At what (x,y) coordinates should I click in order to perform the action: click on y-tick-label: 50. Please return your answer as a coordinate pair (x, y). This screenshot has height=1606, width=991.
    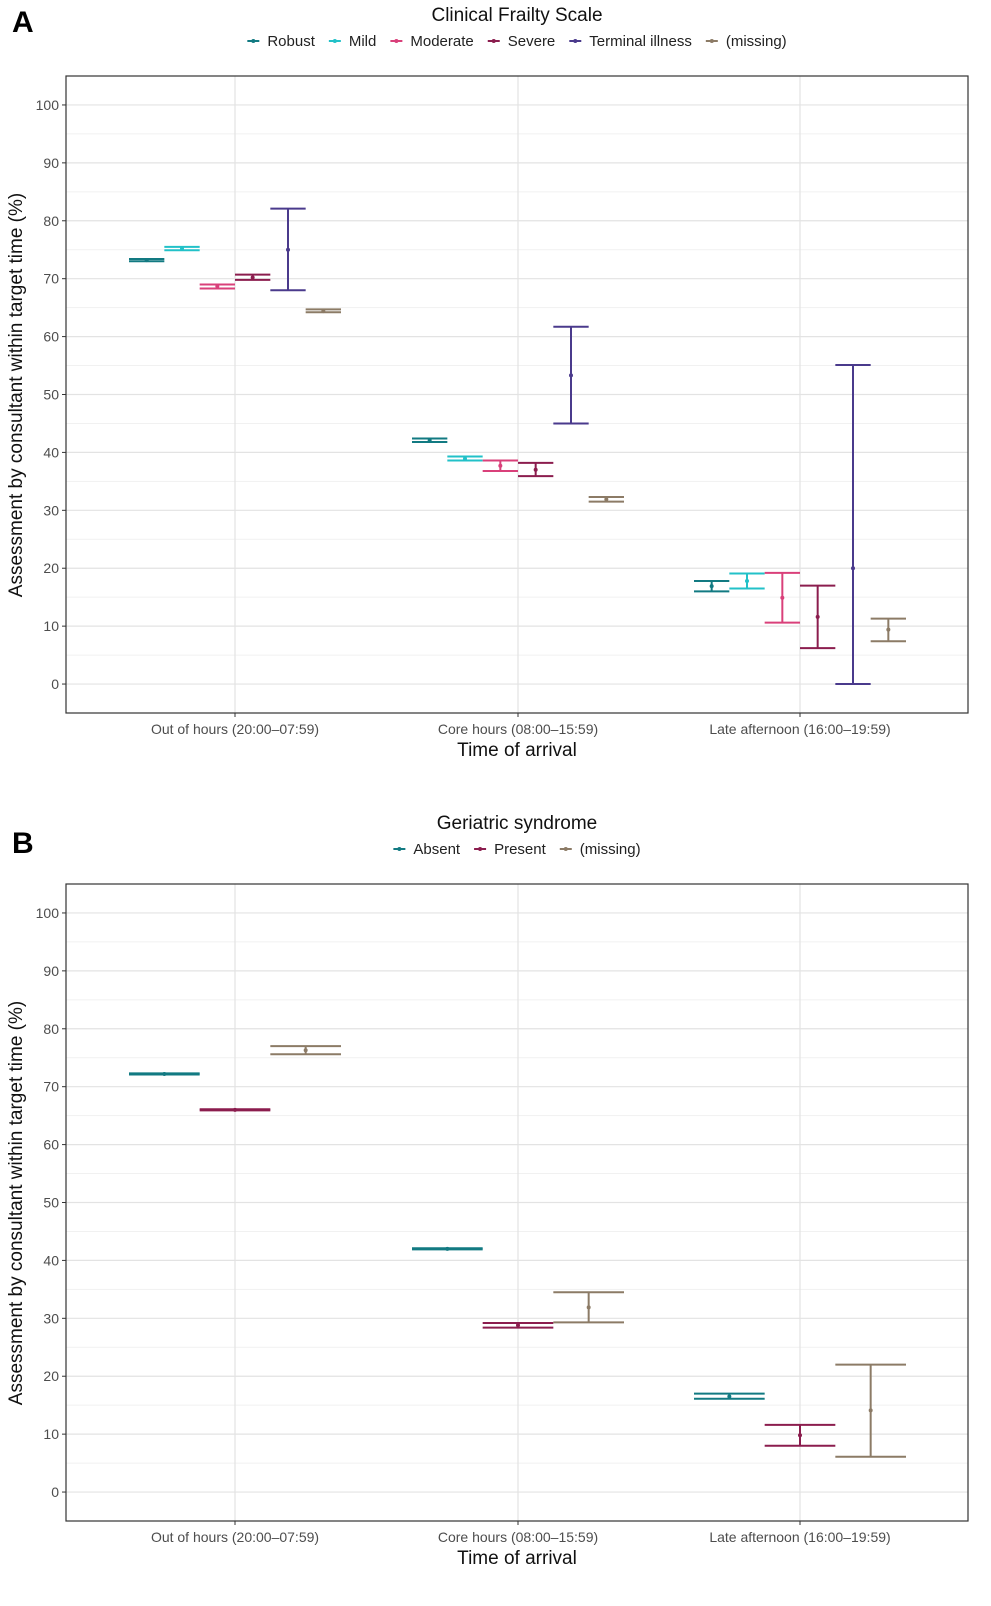
    Looking at the image, I should click on (51, 1203).